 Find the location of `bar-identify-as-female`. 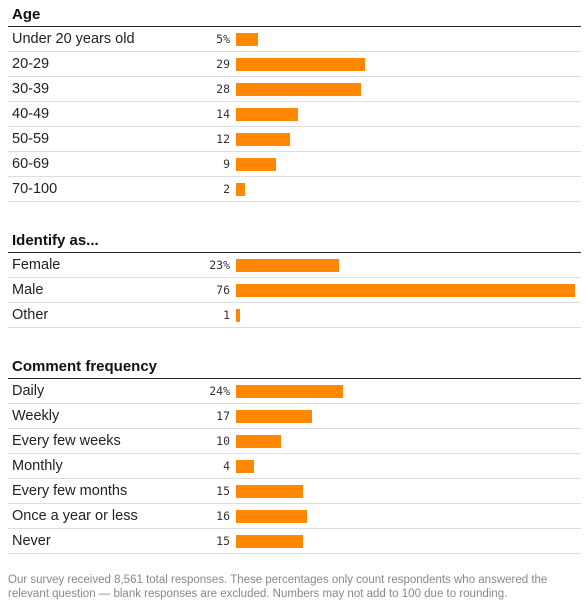

bar-identify-as-female is located at coordinates (287, 265).